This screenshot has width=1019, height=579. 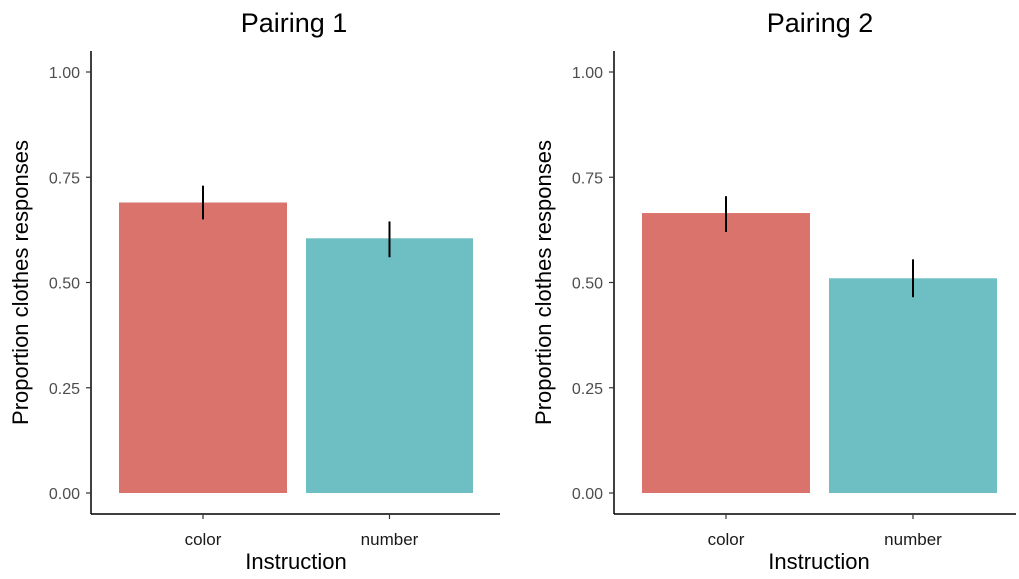 What do you see at coordinates (294, 23) in the screenshot?
I see `chart-title: Pairing 1` at bounding box center [294, 23].